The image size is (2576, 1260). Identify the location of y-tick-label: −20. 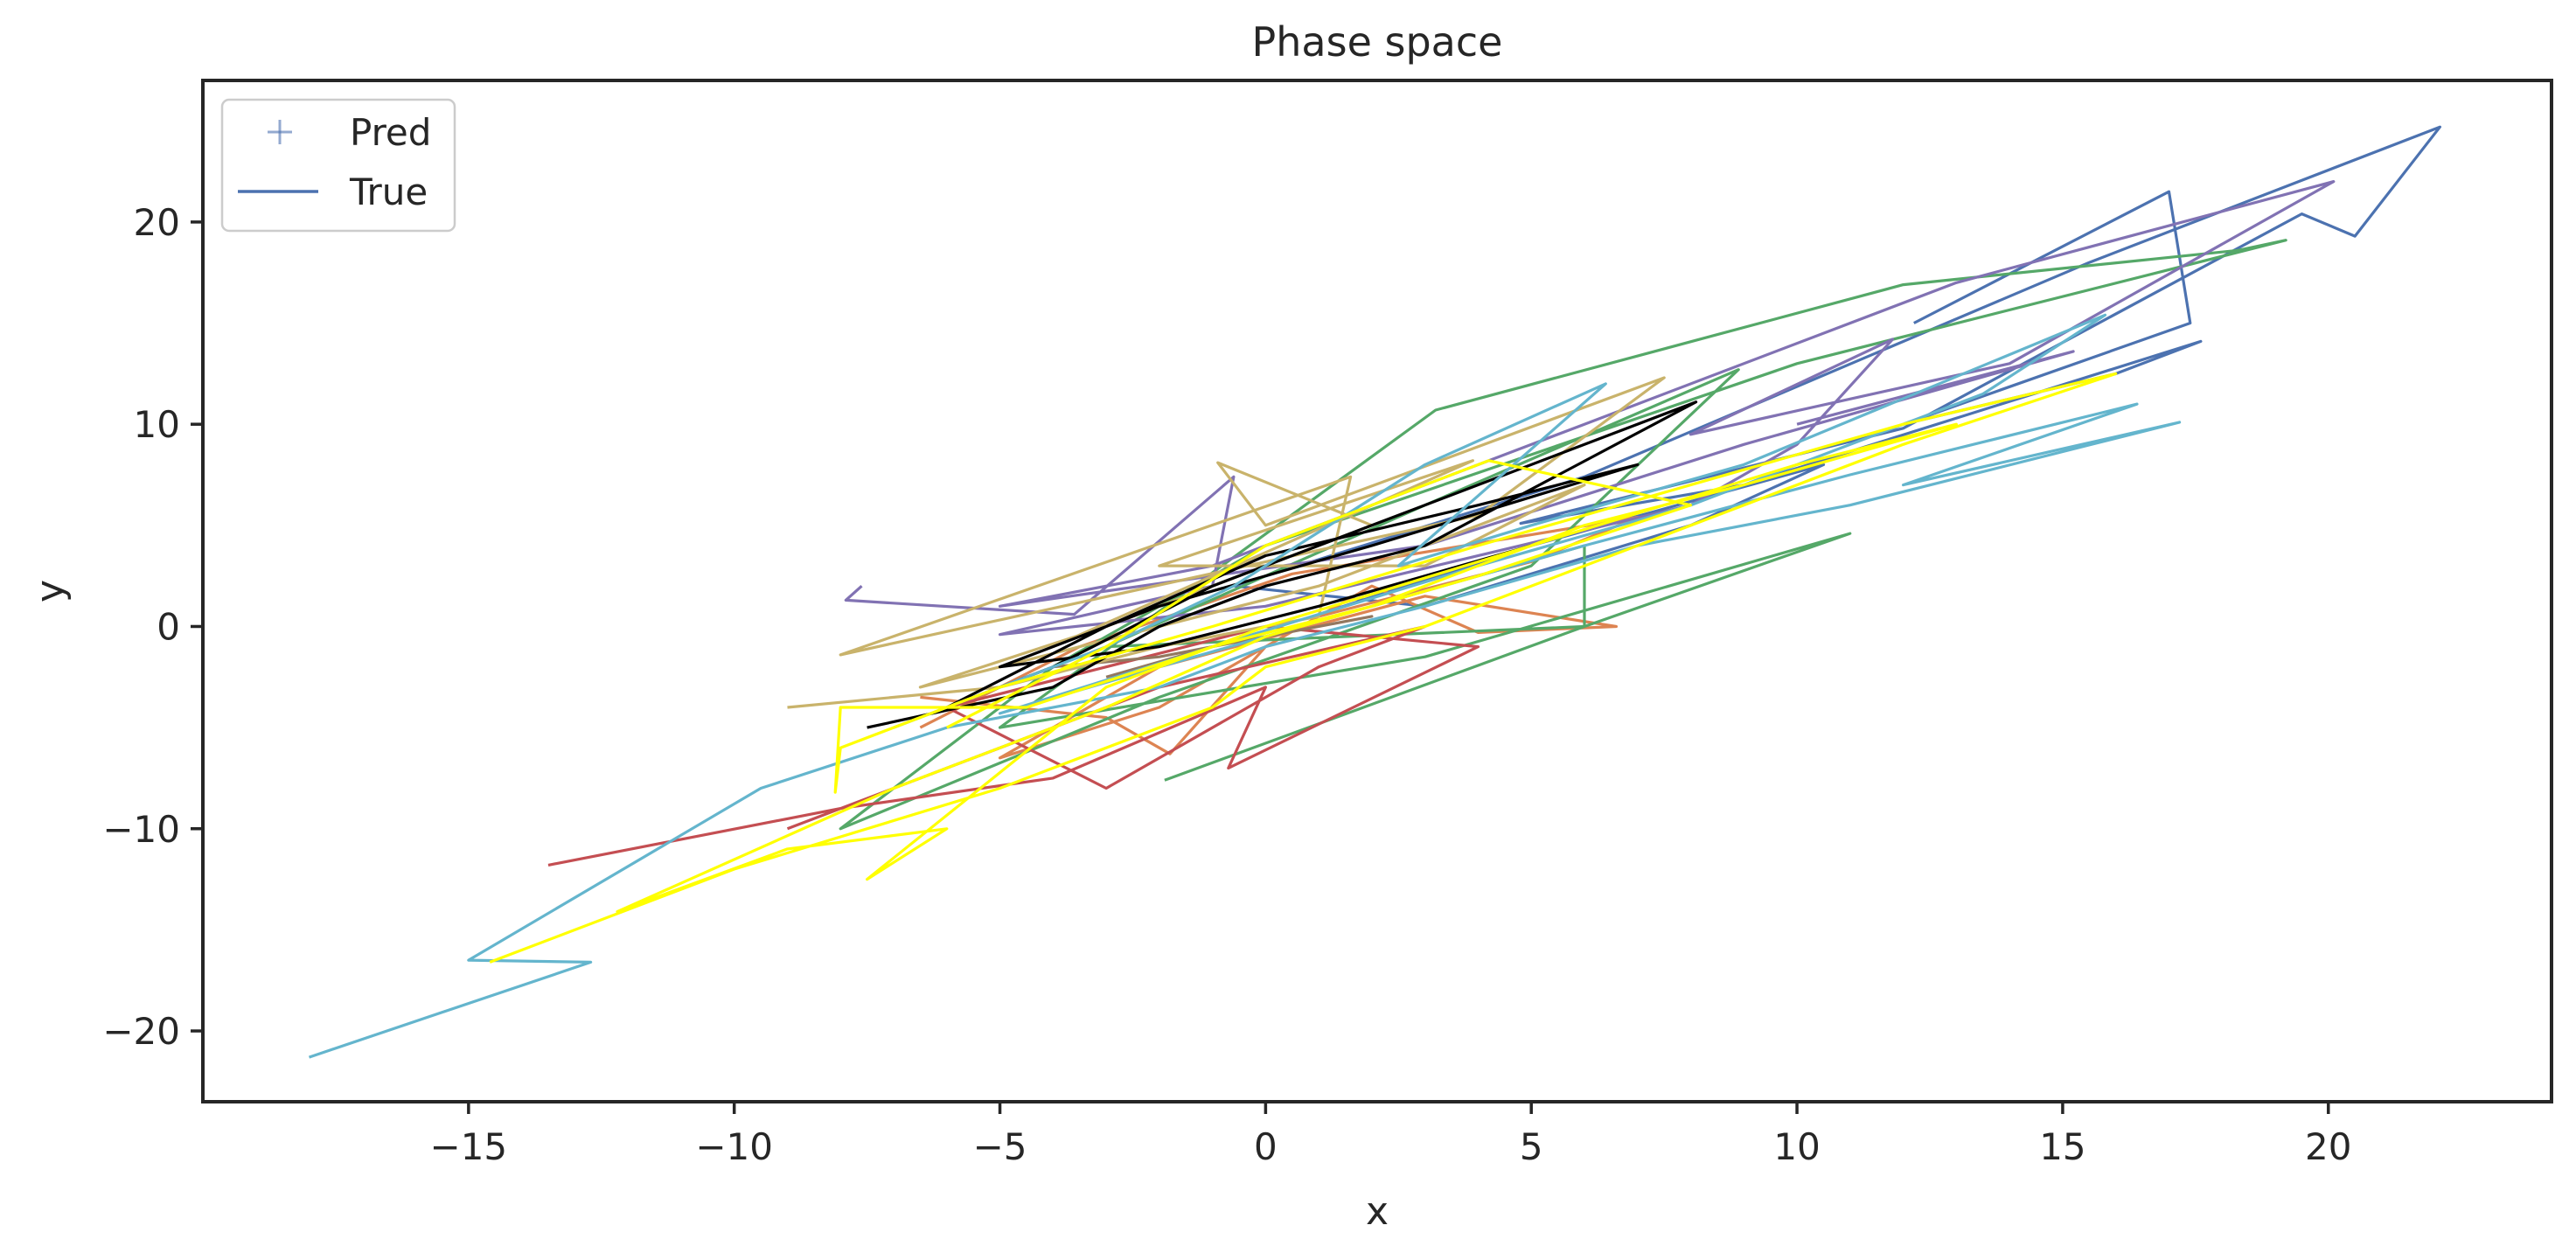
(141, 1031).